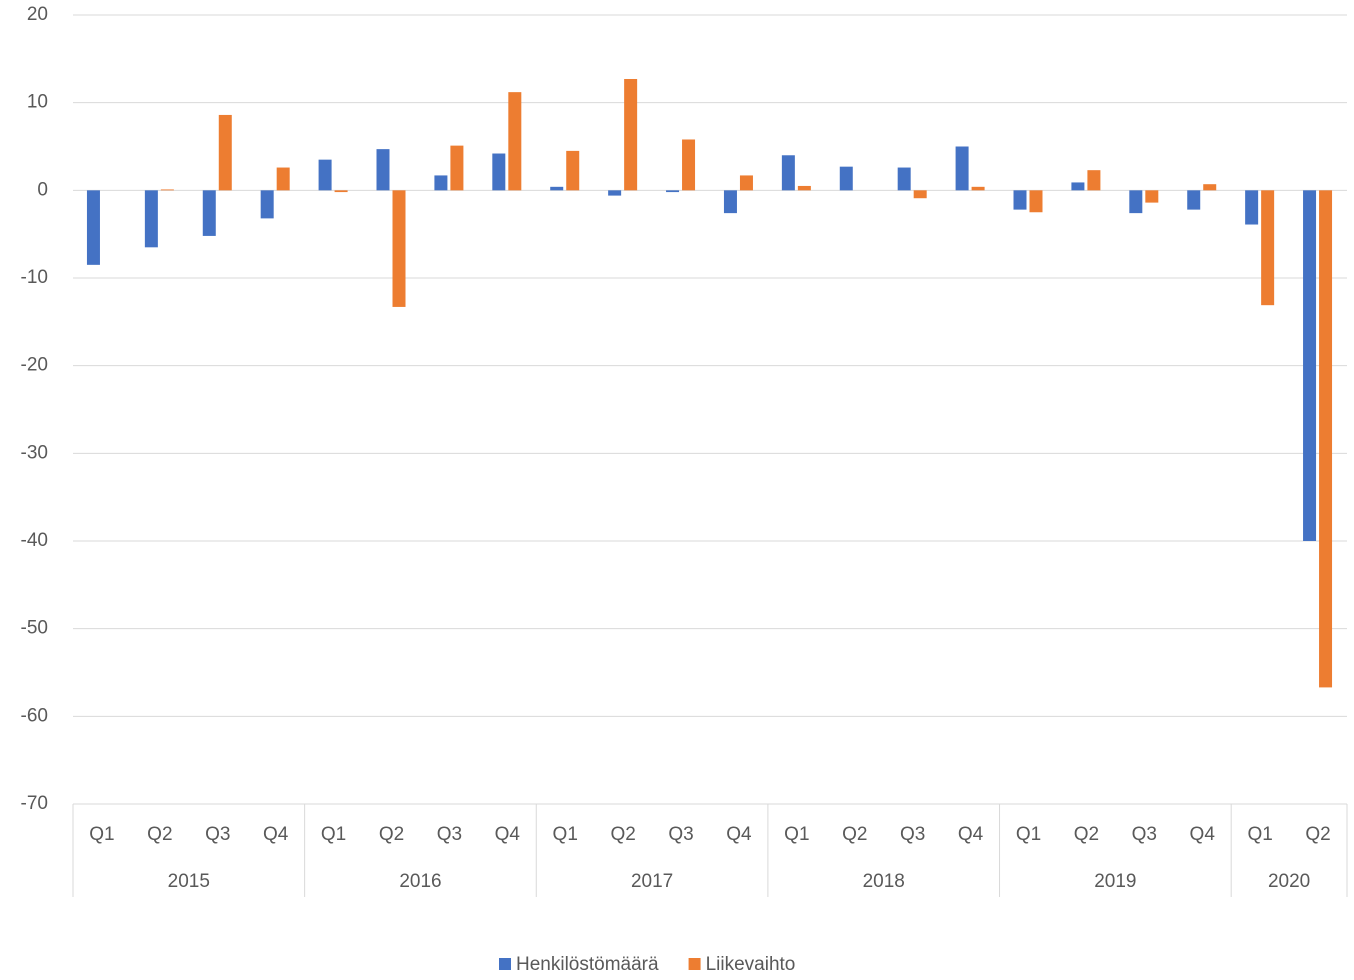 The width and height of the screenshot is (1354, 980). I want to click on y-tick-label: -40, so click(34, 540).